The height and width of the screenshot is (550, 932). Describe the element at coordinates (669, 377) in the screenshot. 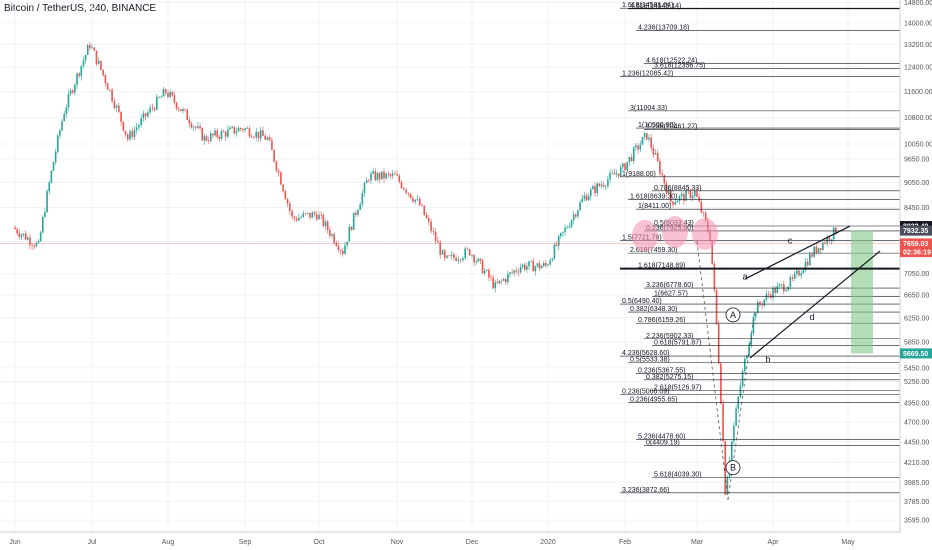

I see `fib-label: 0.382(5275.15)` at that location.